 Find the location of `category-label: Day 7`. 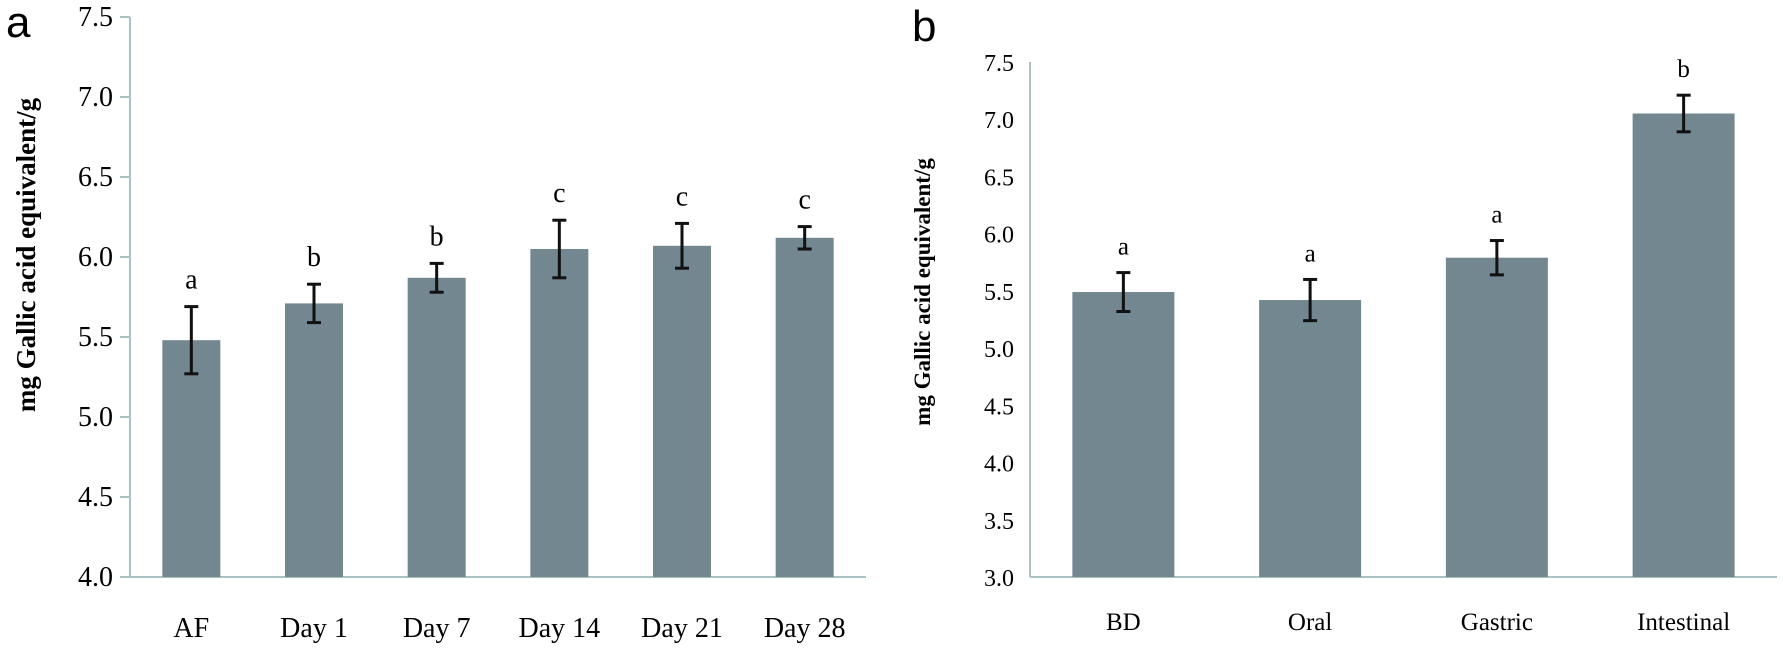

category-label: Day 7 is located at coordinates (437, 628).